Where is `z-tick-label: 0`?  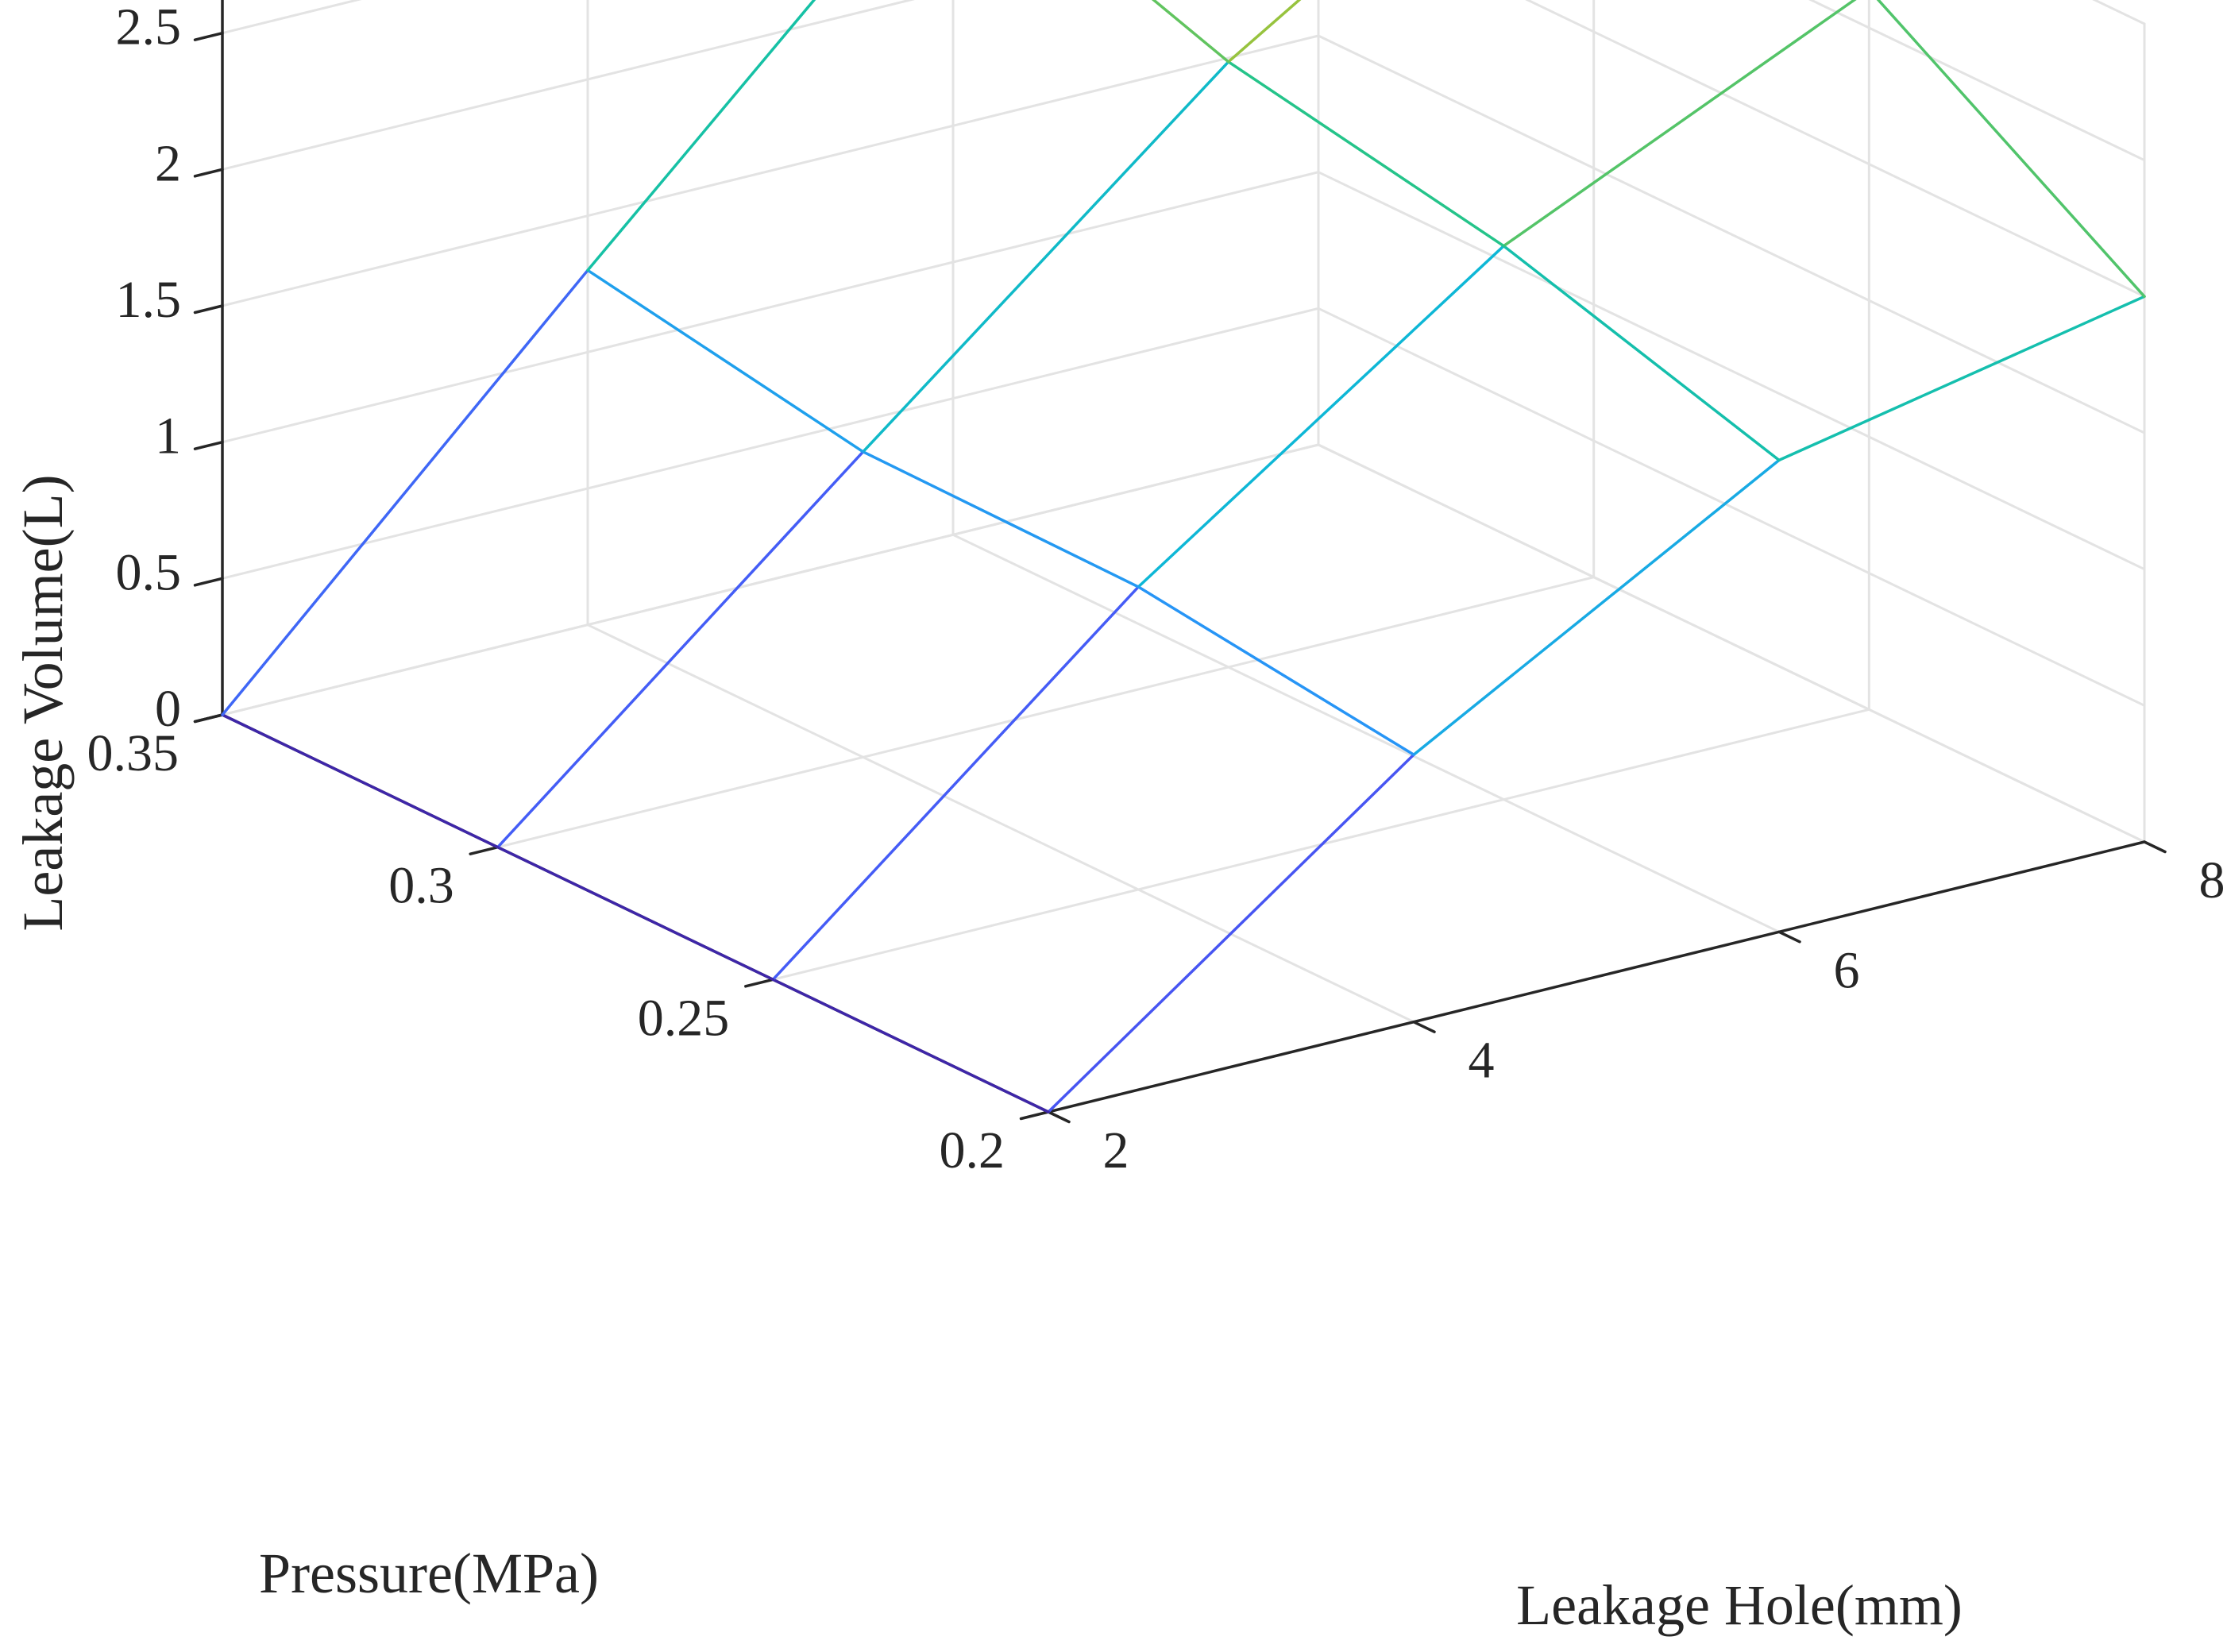
z-tick-label: 0 is located at coordinates (168, 709).